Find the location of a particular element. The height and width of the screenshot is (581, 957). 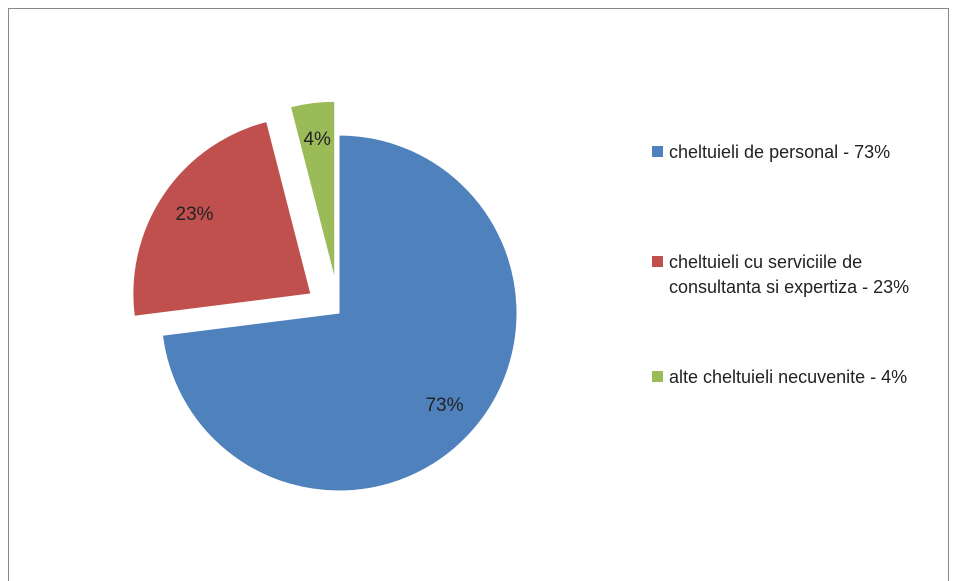

data-label: 4% is located at coordinates (317, 139).